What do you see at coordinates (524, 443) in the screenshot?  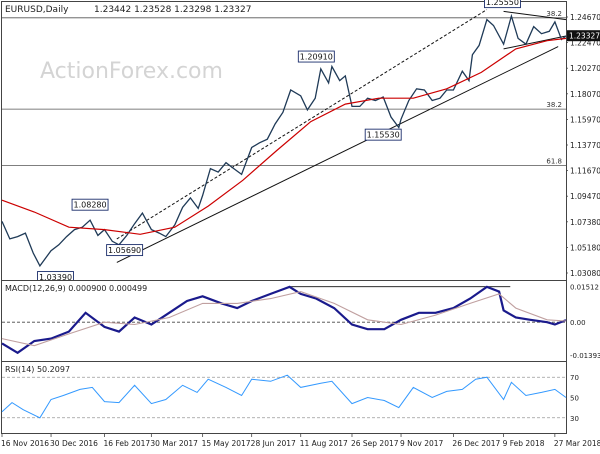 I see `x-tick-label: 9 Feb 2018` at bounding box center [524, 443].